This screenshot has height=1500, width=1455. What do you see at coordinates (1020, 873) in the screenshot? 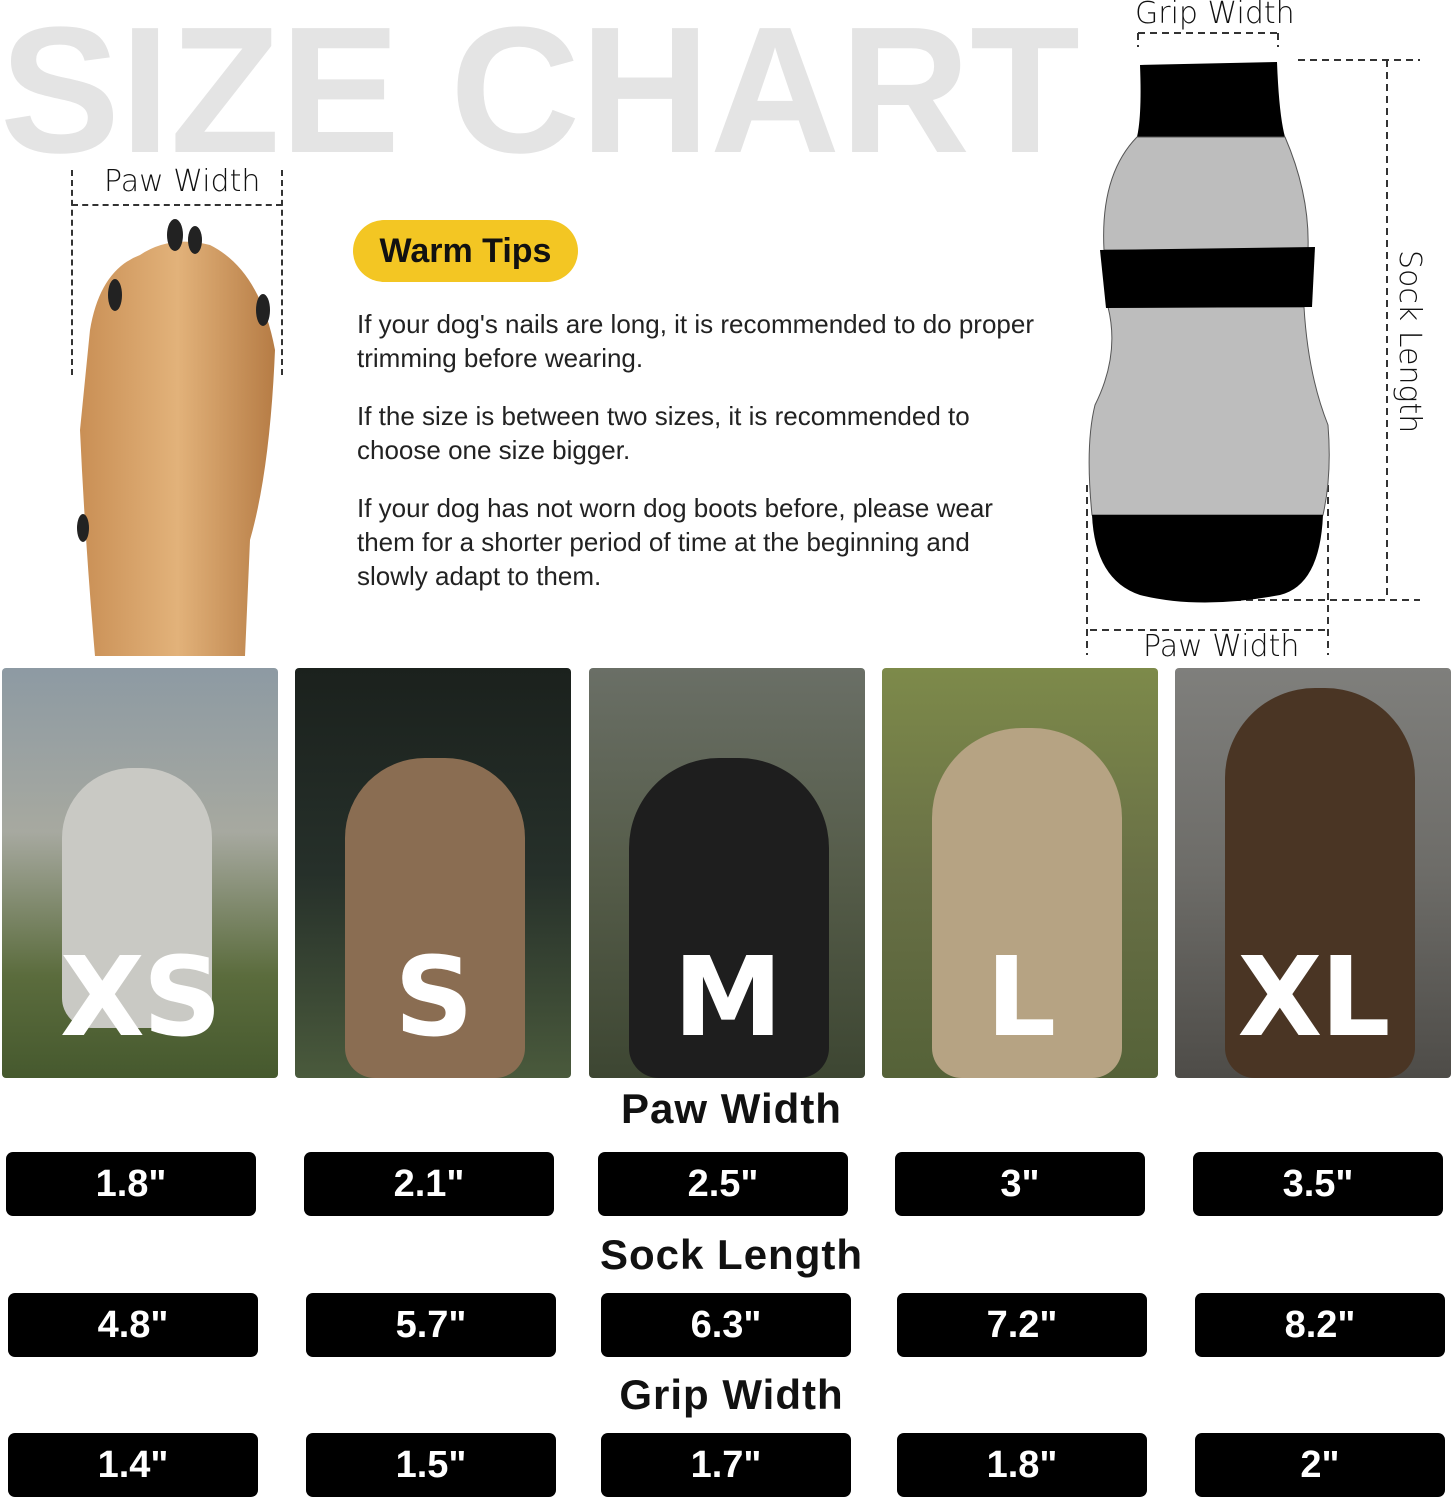
I see `size-card-l: L` at bounding box center [1020, 873].